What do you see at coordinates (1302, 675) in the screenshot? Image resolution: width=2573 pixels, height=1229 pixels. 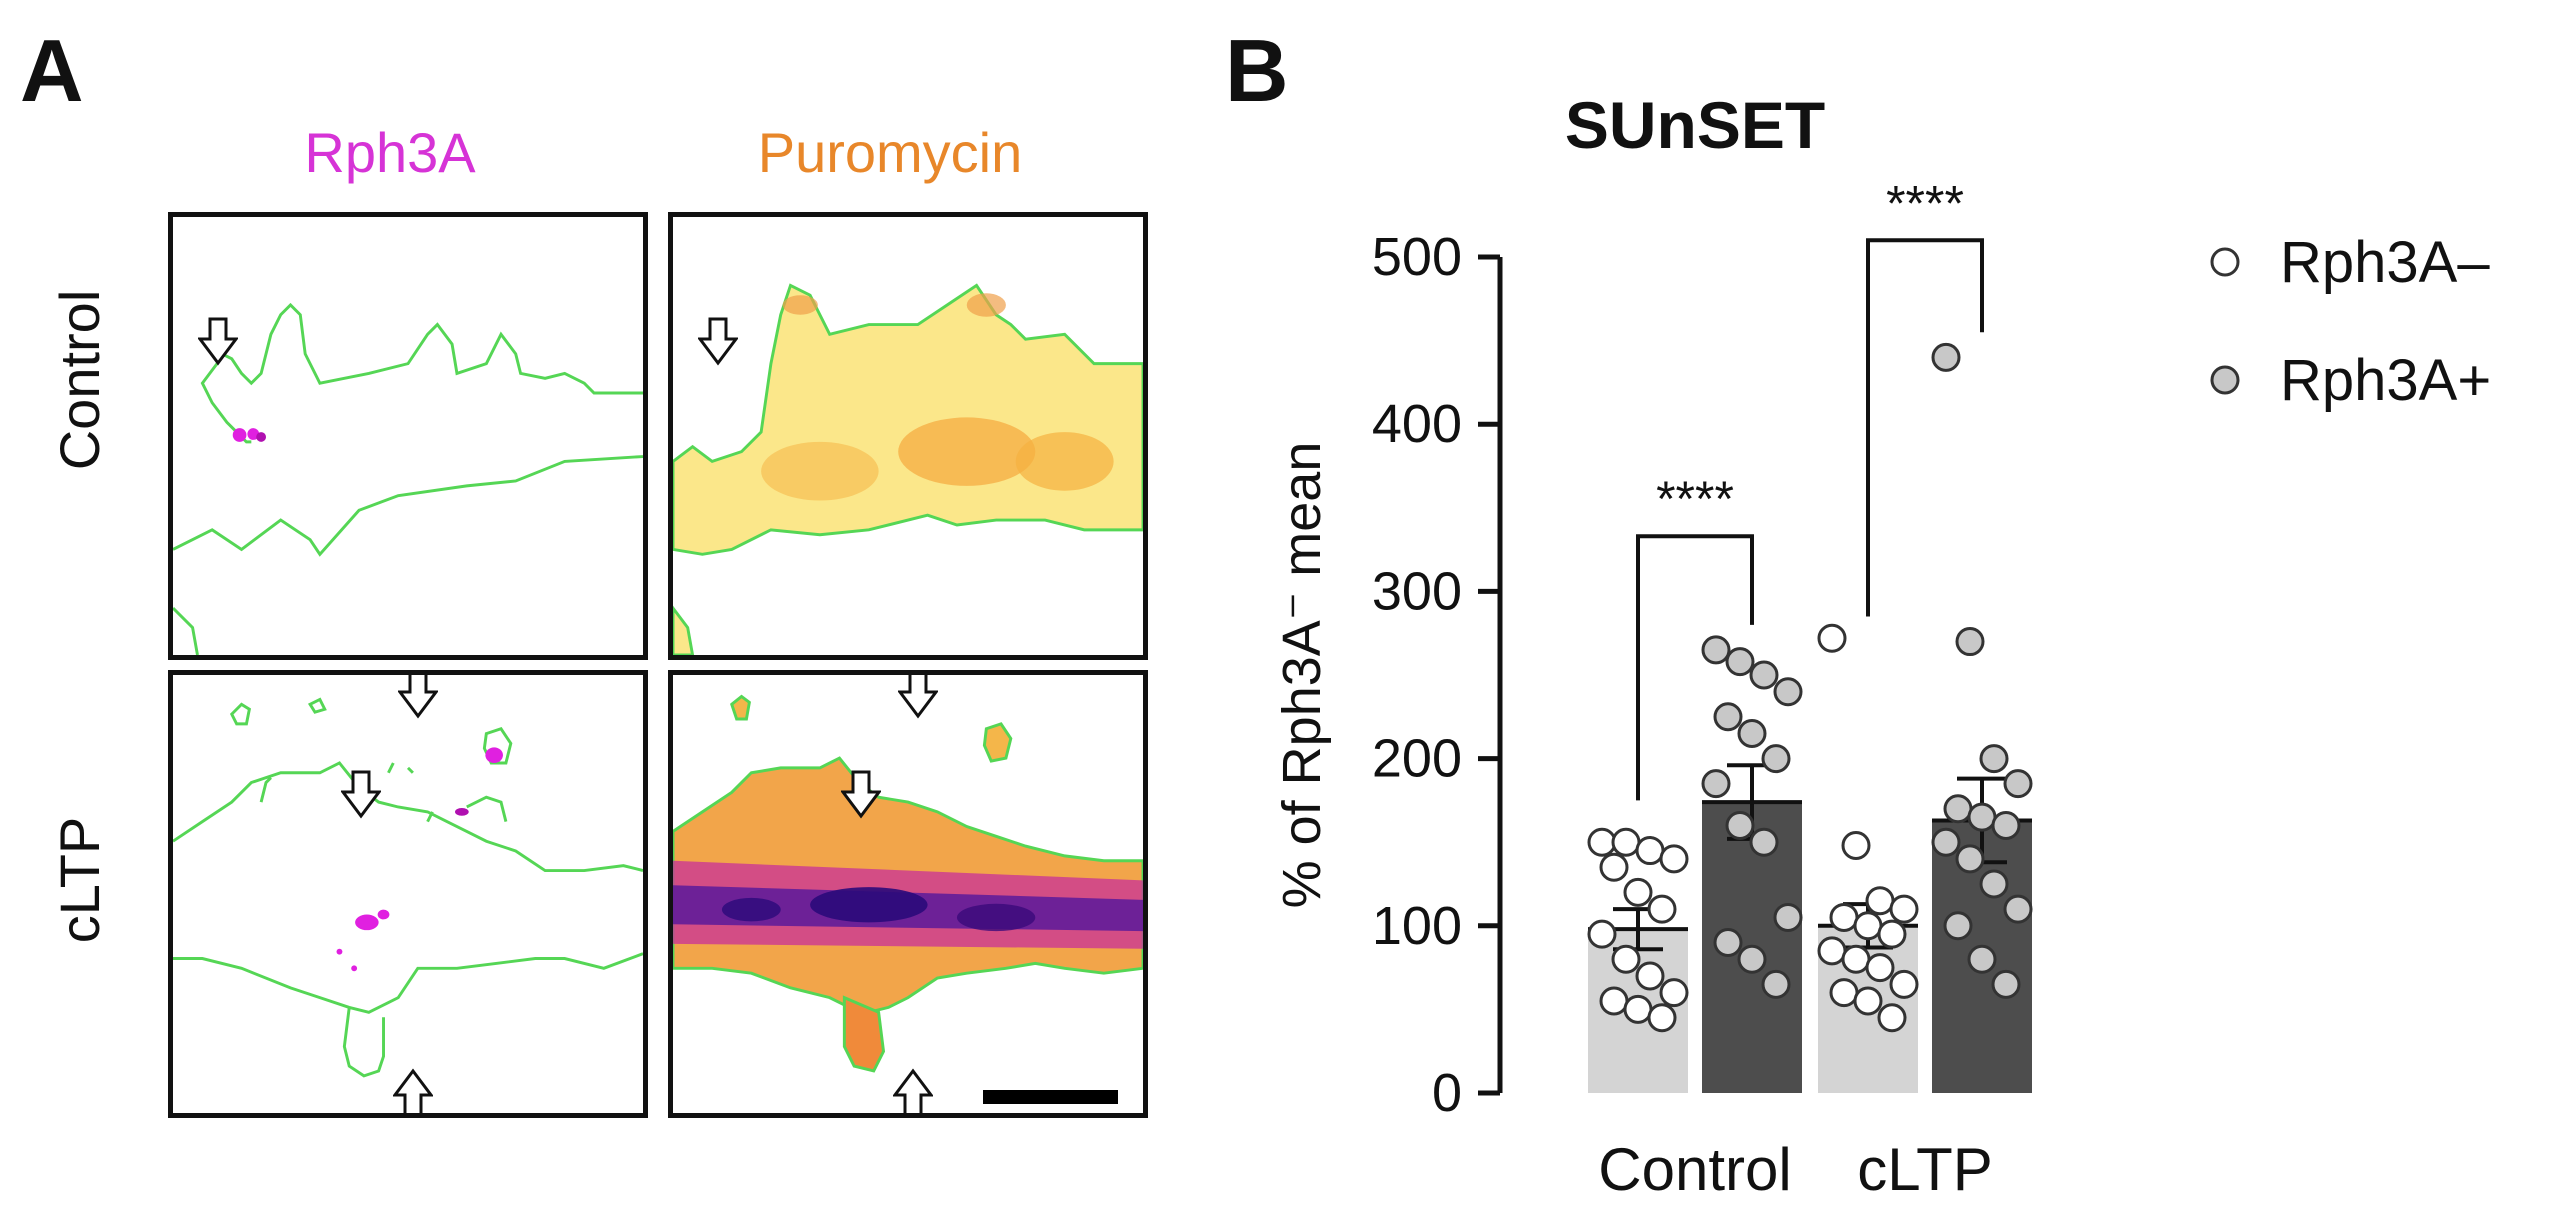 I see `y-axis-label: % of Rph3A⁻ mean` at bounding box center [1302, 675].